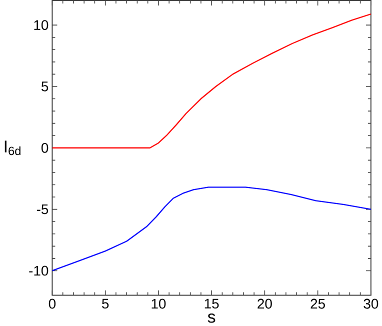  Describe the element at coordinates (45, 87) in the screenshot. I see `y-tick-label: 5` at that location.